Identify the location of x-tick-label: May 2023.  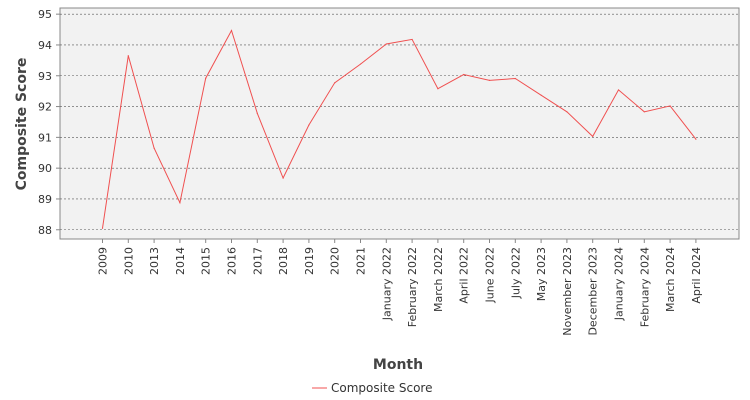
(541, 274).